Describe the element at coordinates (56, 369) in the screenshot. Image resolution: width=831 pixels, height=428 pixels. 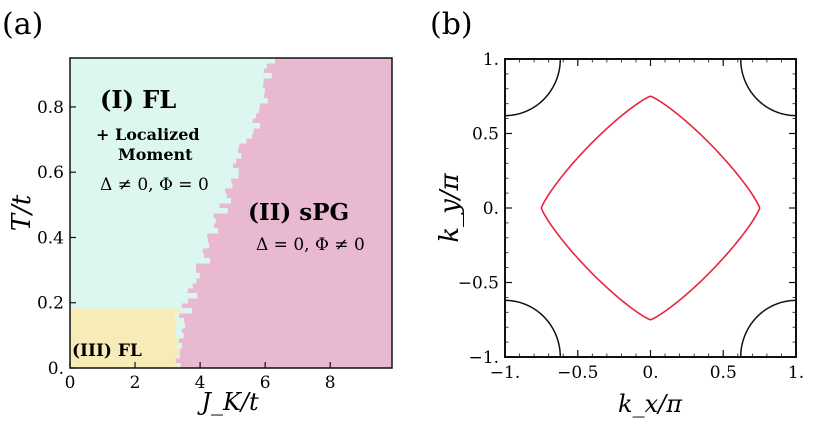
I see `y-tick-label: 0.` at that location.